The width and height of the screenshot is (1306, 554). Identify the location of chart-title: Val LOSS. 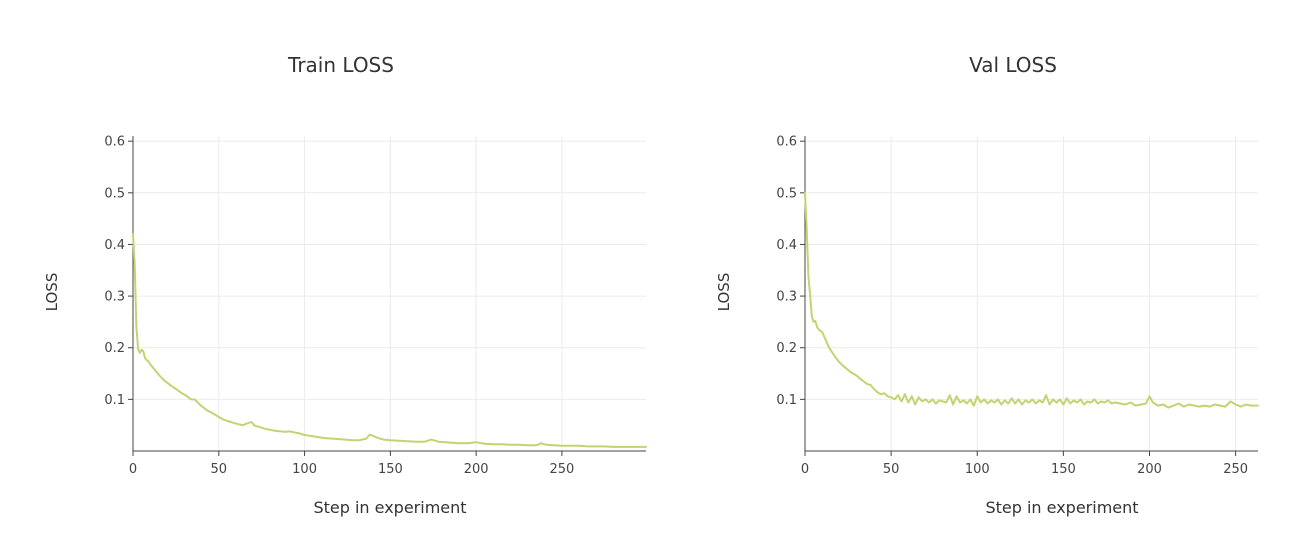
(1013, 65).